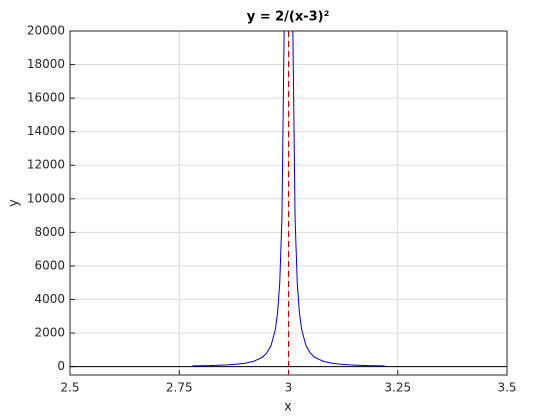  What do you see at coordinates (49, 333) in the screenshot?
I see `y-tick-label: 2000` at bounding box center [49, 333].